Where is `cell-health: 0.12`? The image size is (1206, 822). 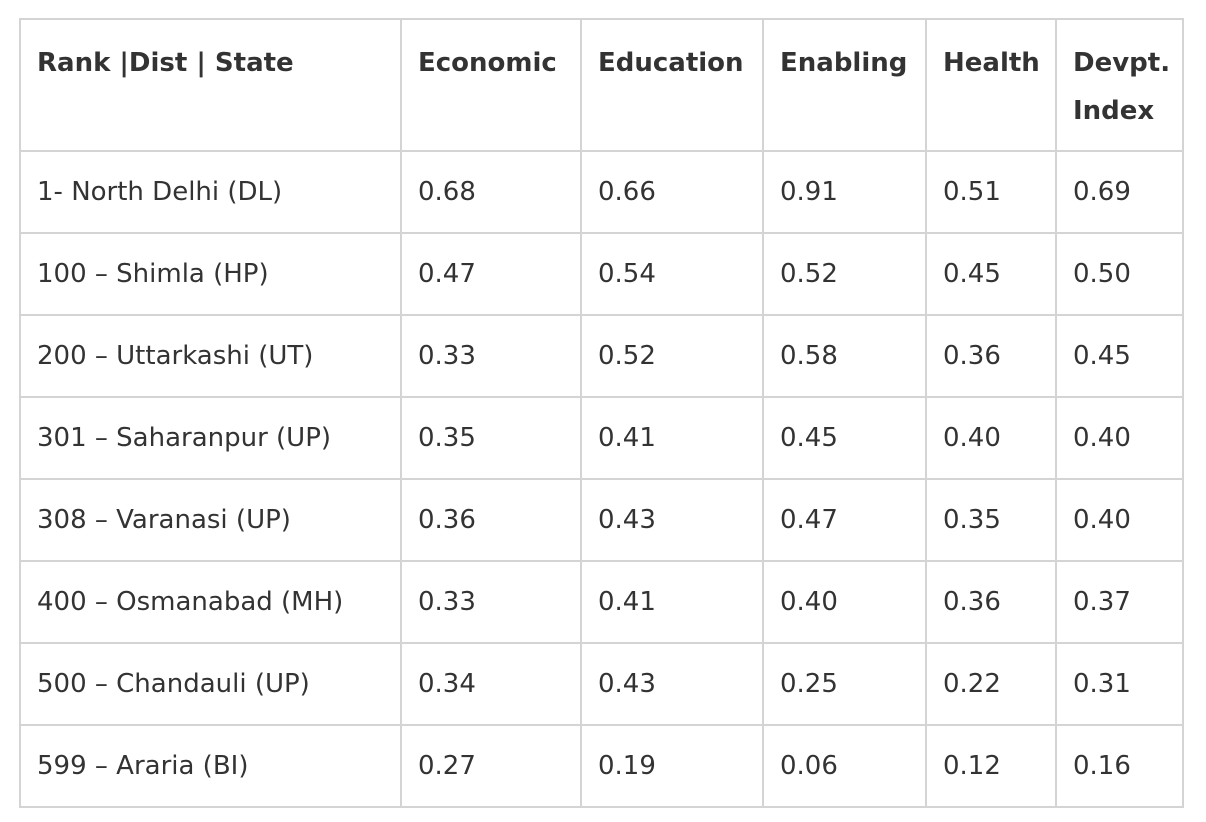 cell-health: 0.12 is located at coordinates (991, 766).